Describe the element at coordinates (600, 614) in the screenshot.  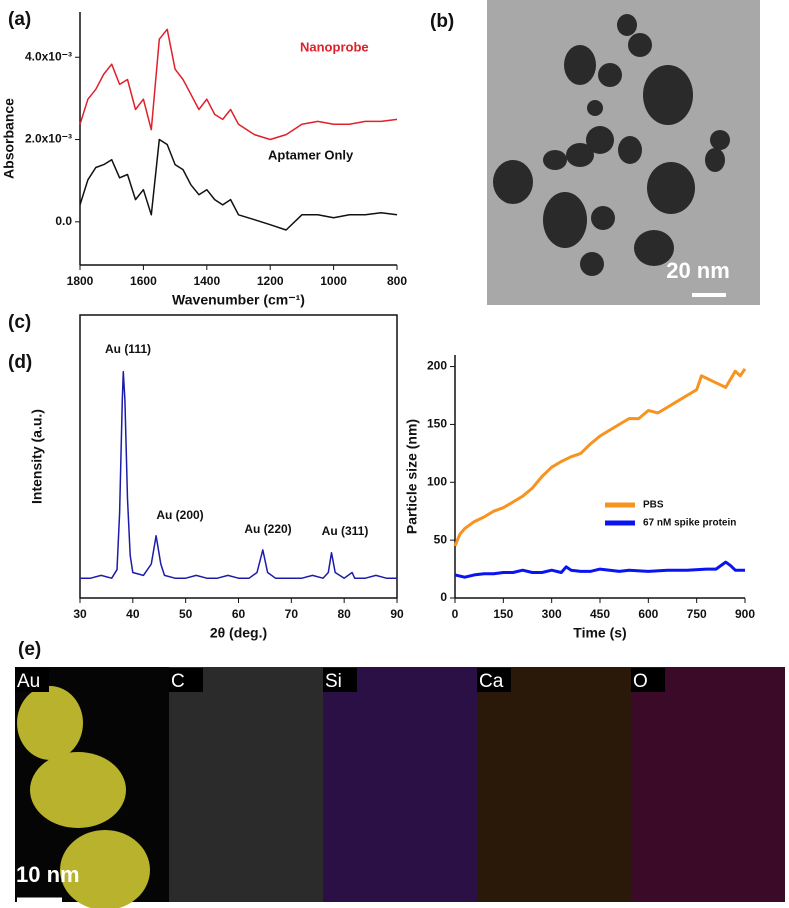
I see `x-tick-label: 450` at that location.